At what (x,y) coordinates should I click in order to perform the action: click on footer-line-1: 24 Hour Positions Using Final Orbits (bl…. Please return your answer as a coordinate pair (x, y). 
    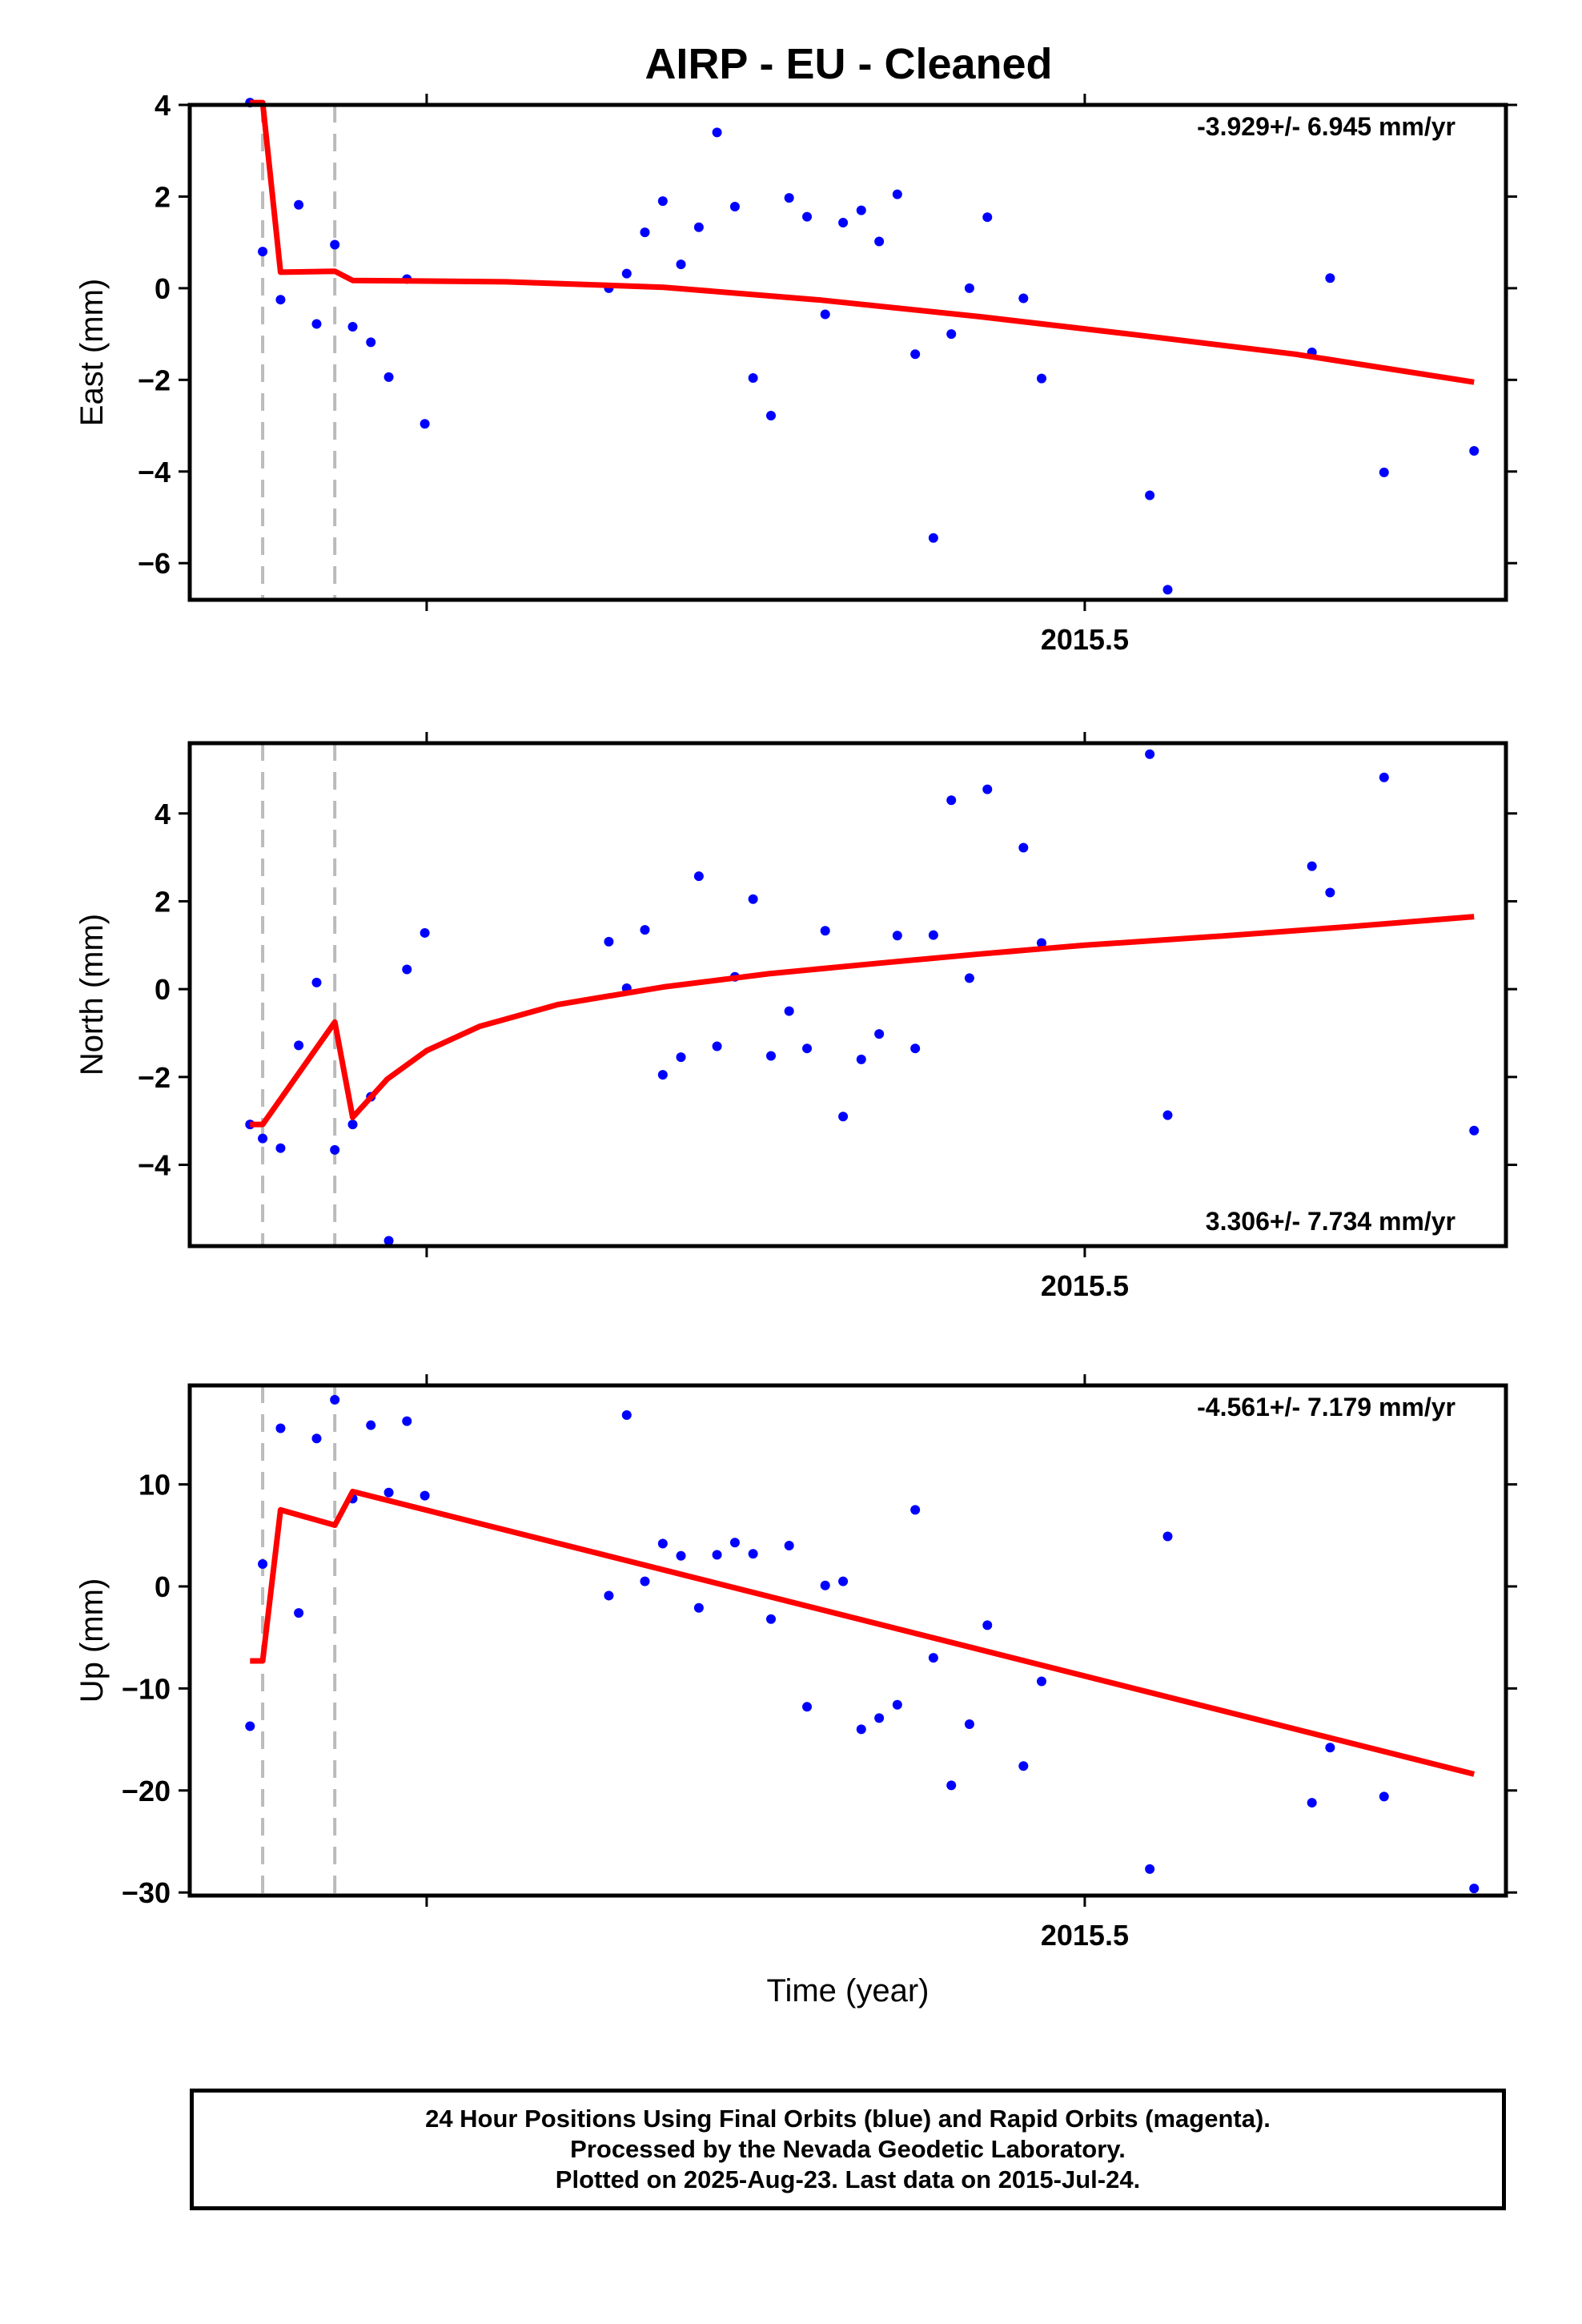
    Looking at the image, I should click on (848, 2119).